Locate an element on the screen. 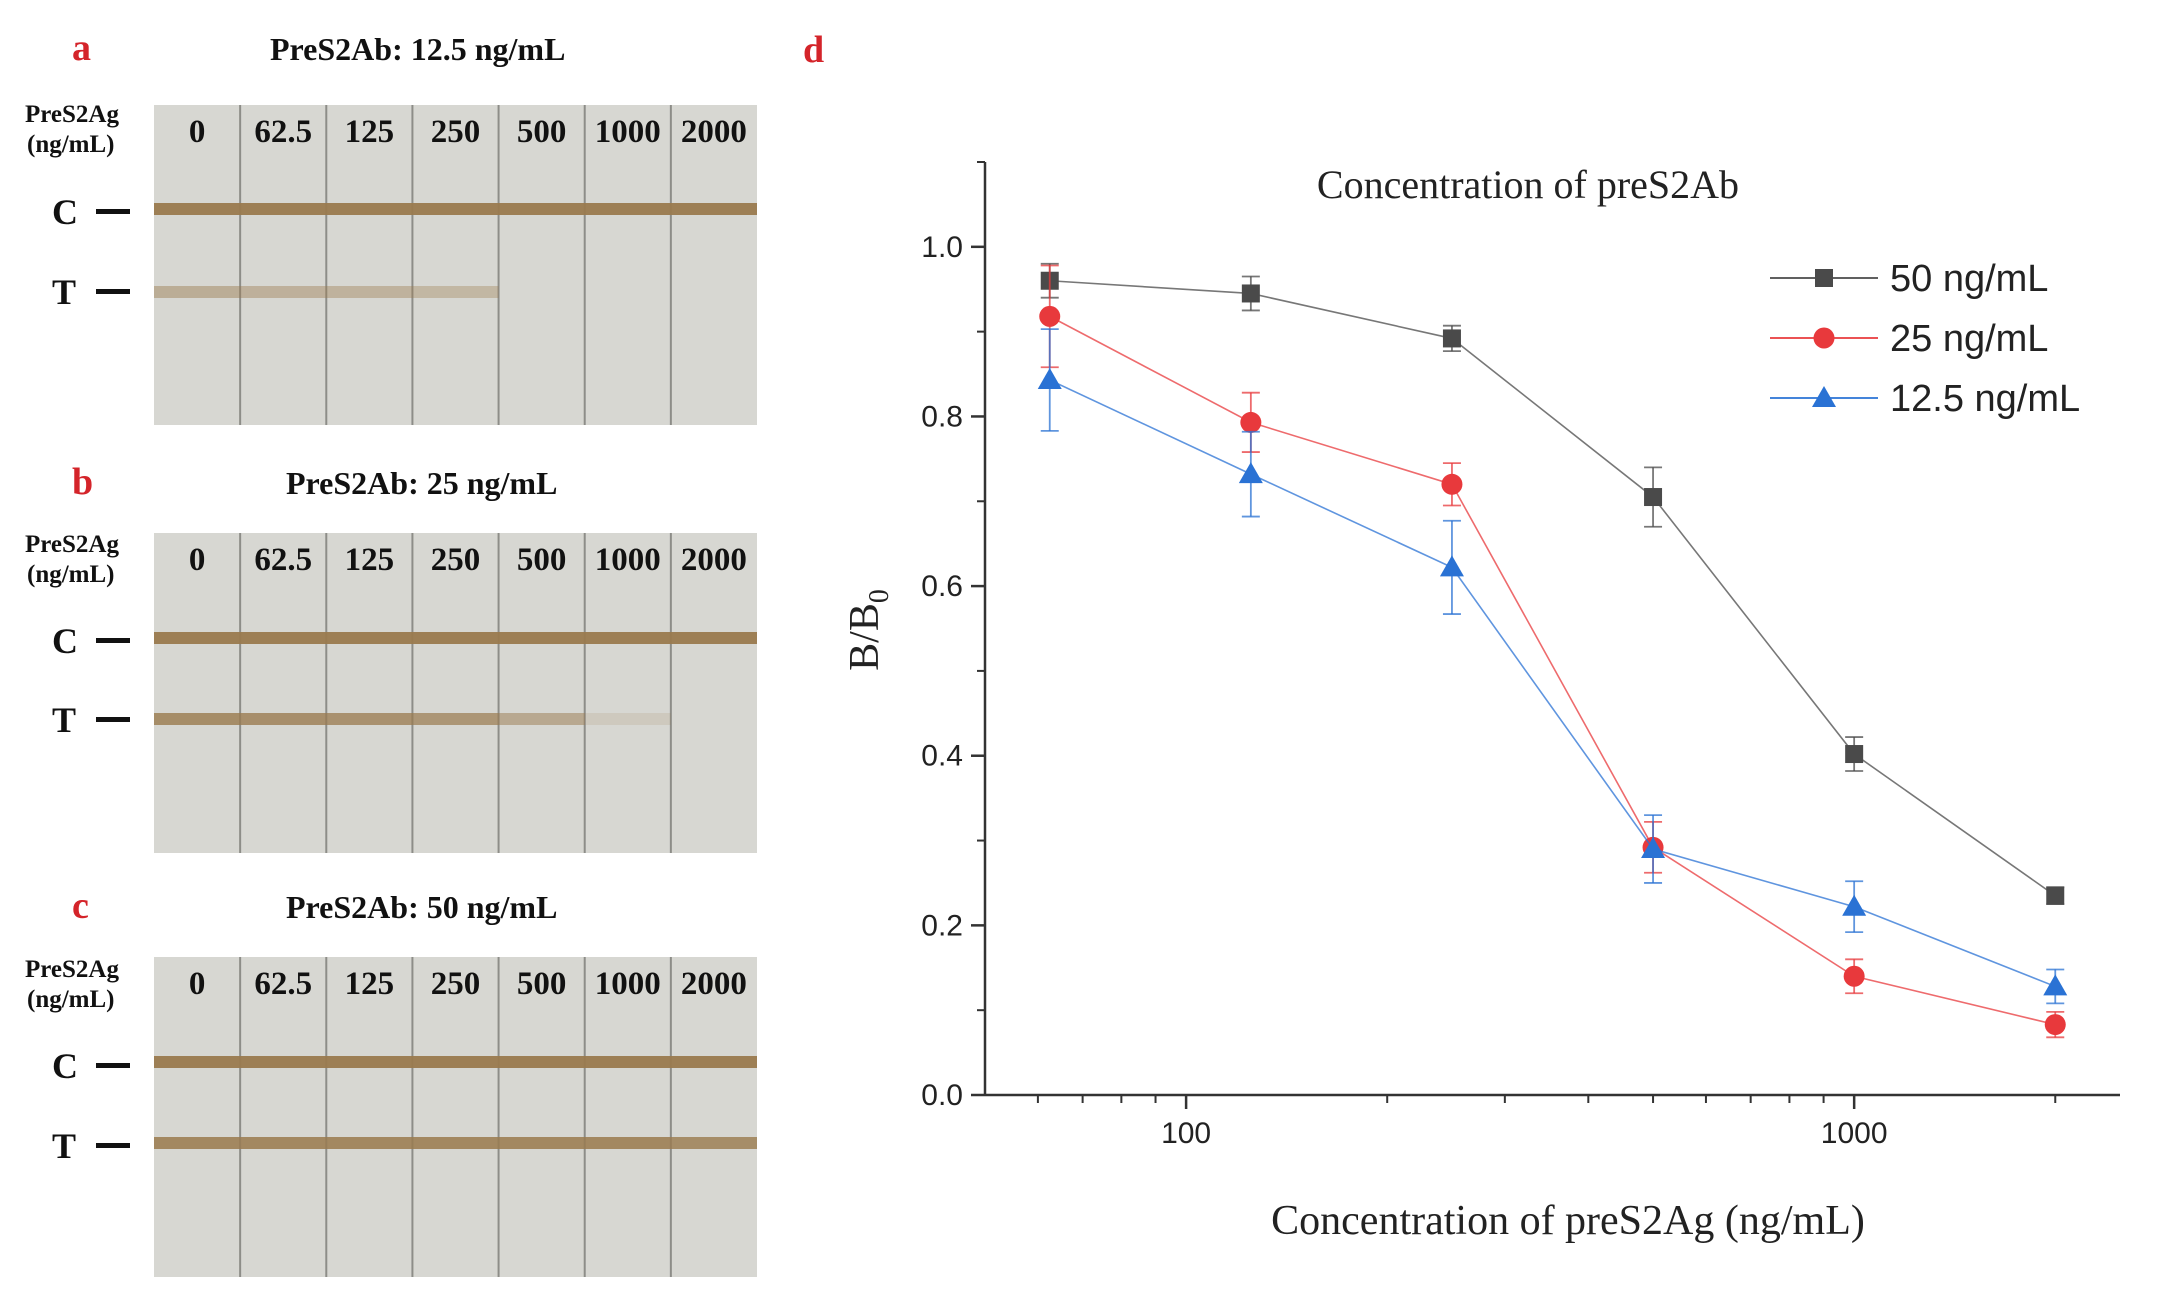 This screenshot has height=1299, width=2167. panel-letter-c: c is located at coordinates (80, 906).